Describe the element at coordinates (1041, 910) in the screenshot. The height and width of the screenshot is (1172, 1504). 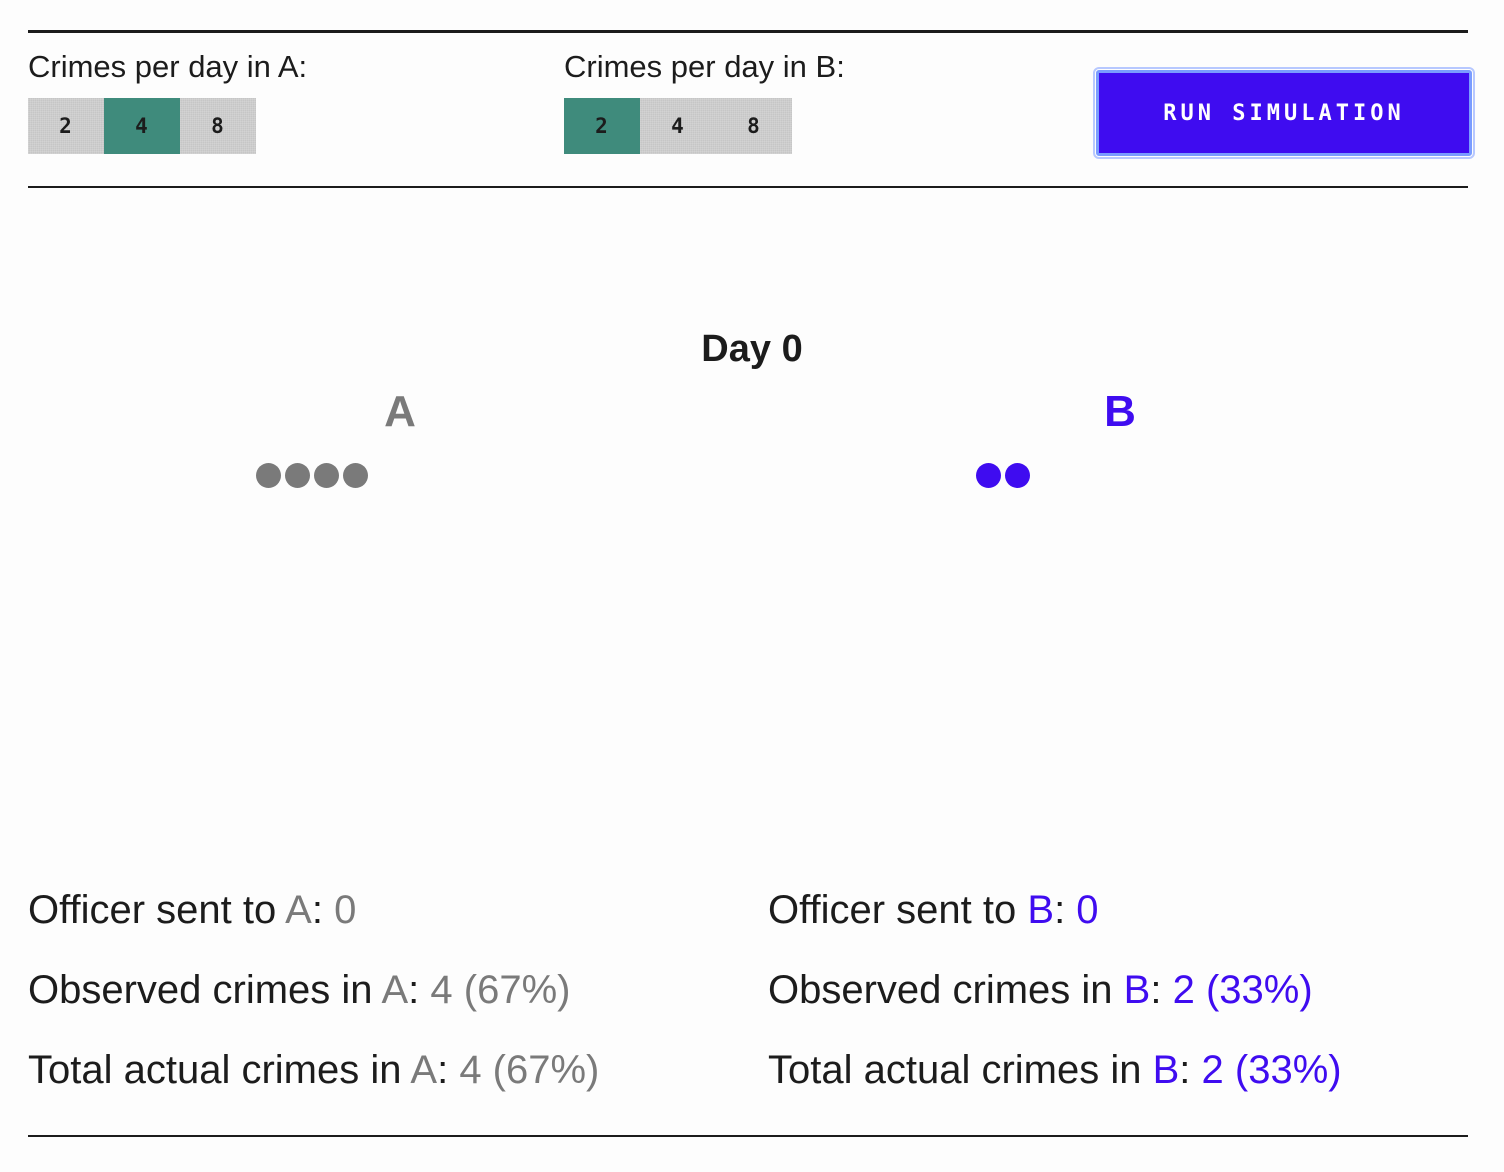
I see `officer-sent-b-district: B` at that location.